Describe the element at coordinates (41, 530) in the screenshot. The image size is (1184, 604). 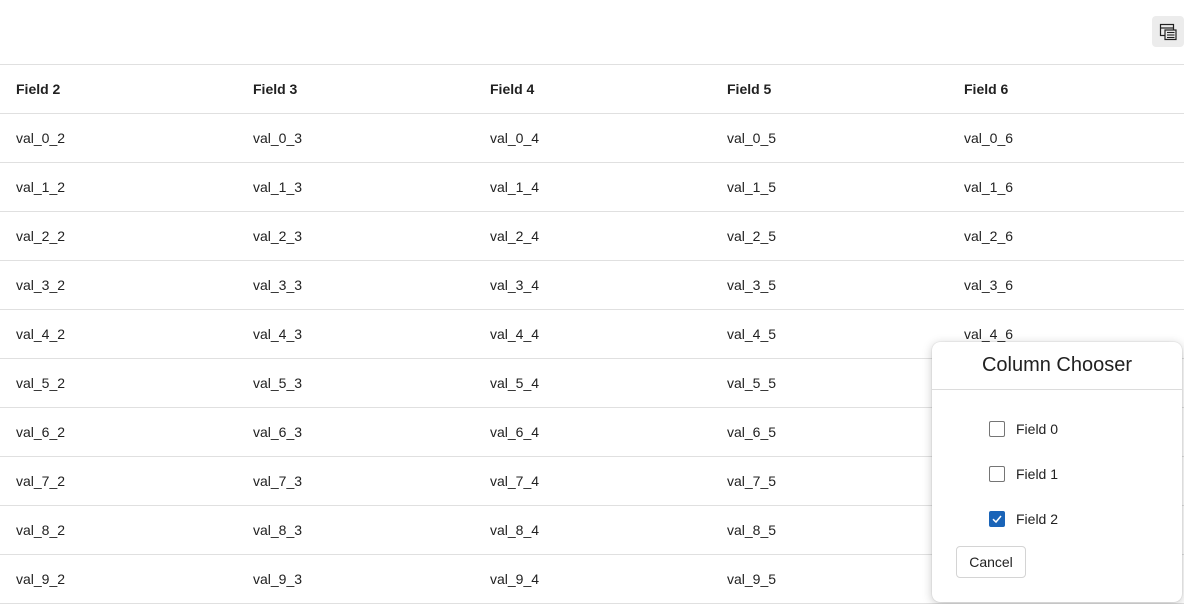
I see `table-cell: val_8_2` at that location.